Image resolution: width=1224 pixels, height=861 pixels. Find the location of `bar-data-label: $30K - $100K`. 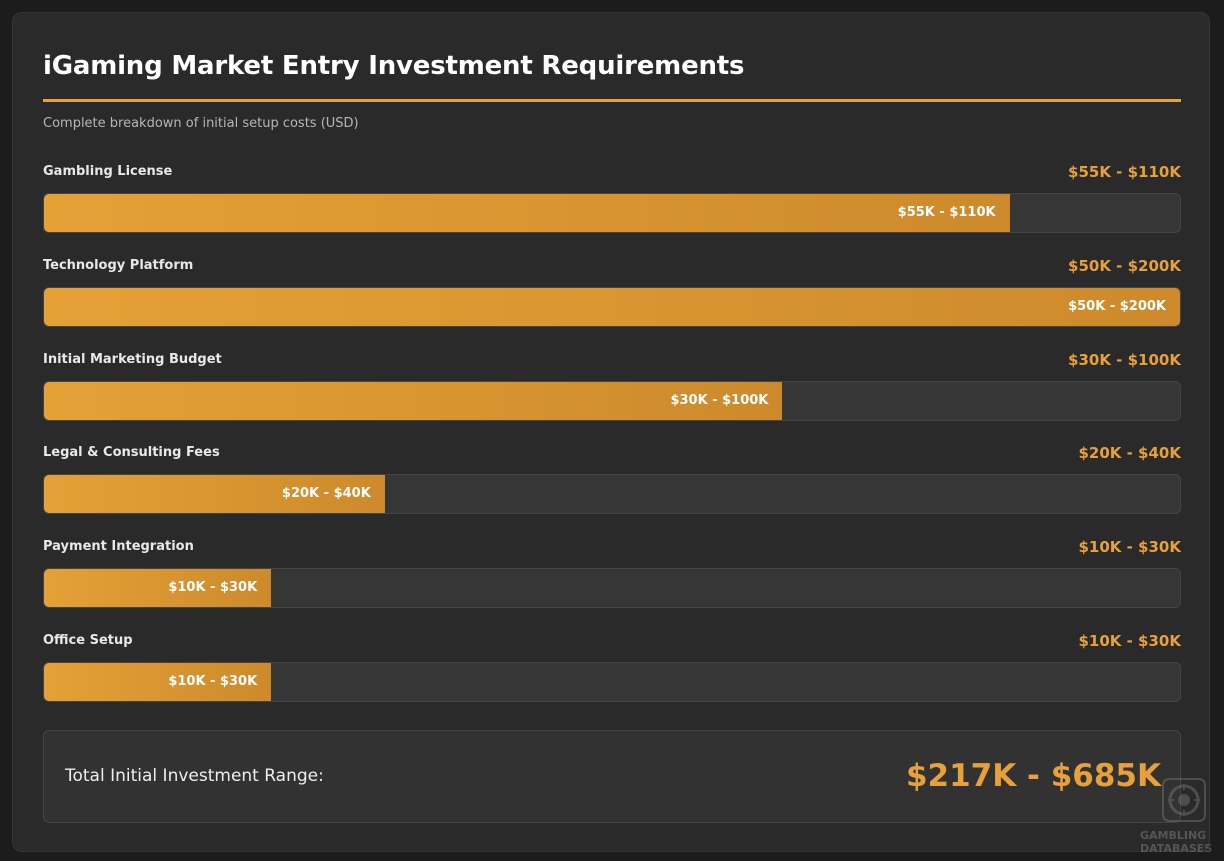

bar-data-label: $30K - $100K is located at coordinates (719, 400).